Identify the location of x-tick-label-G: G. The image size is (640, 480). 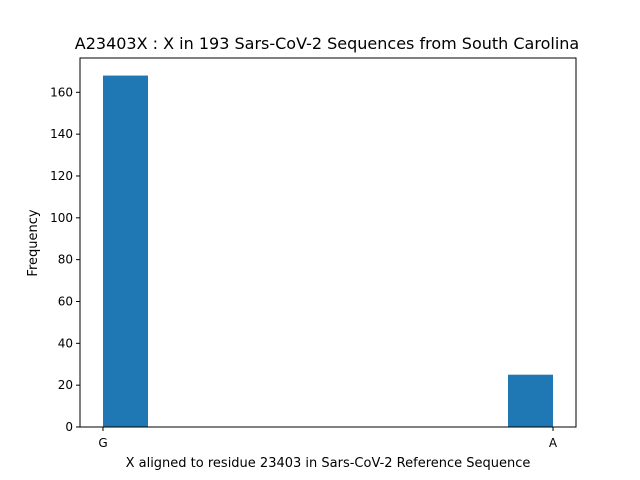
(102, 443).